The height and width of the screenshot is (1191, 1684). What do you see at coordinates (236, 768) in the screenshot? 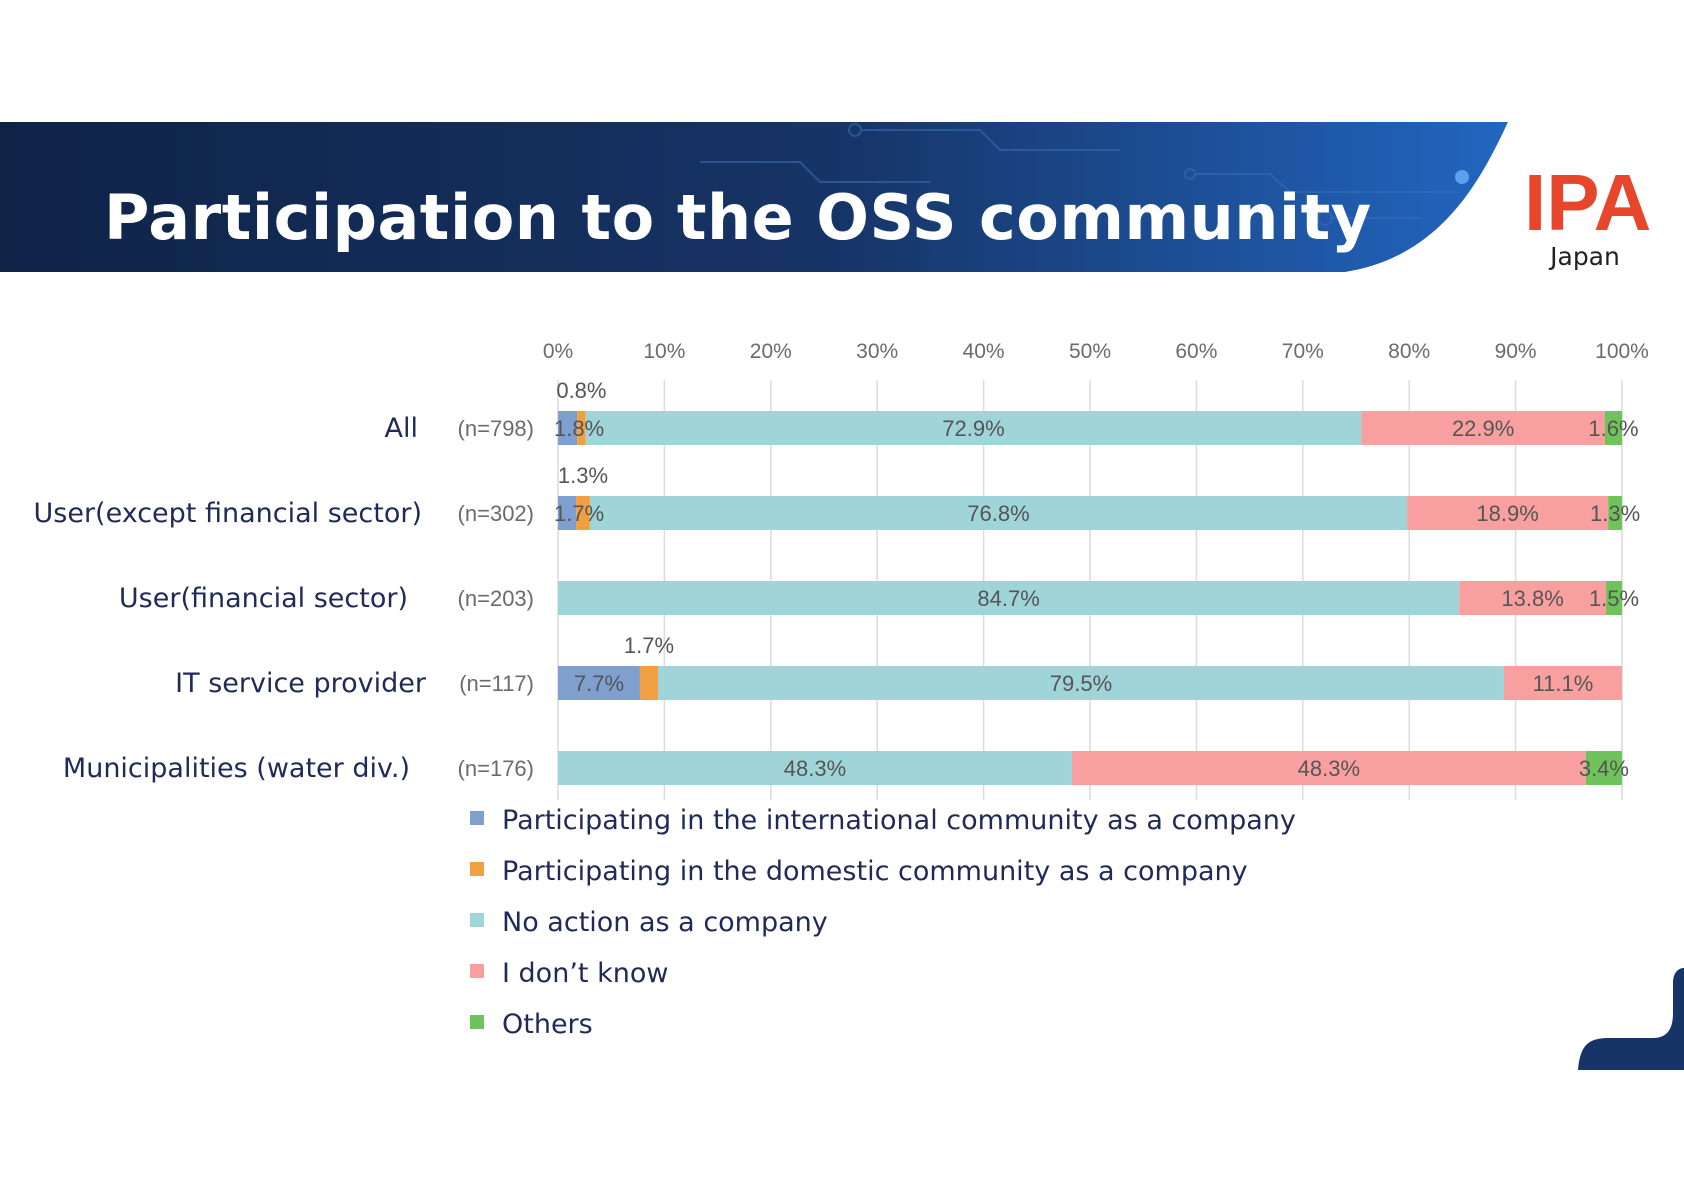
I see `row-label: Municipalities (water div.)` at bounding box center [236, 768].